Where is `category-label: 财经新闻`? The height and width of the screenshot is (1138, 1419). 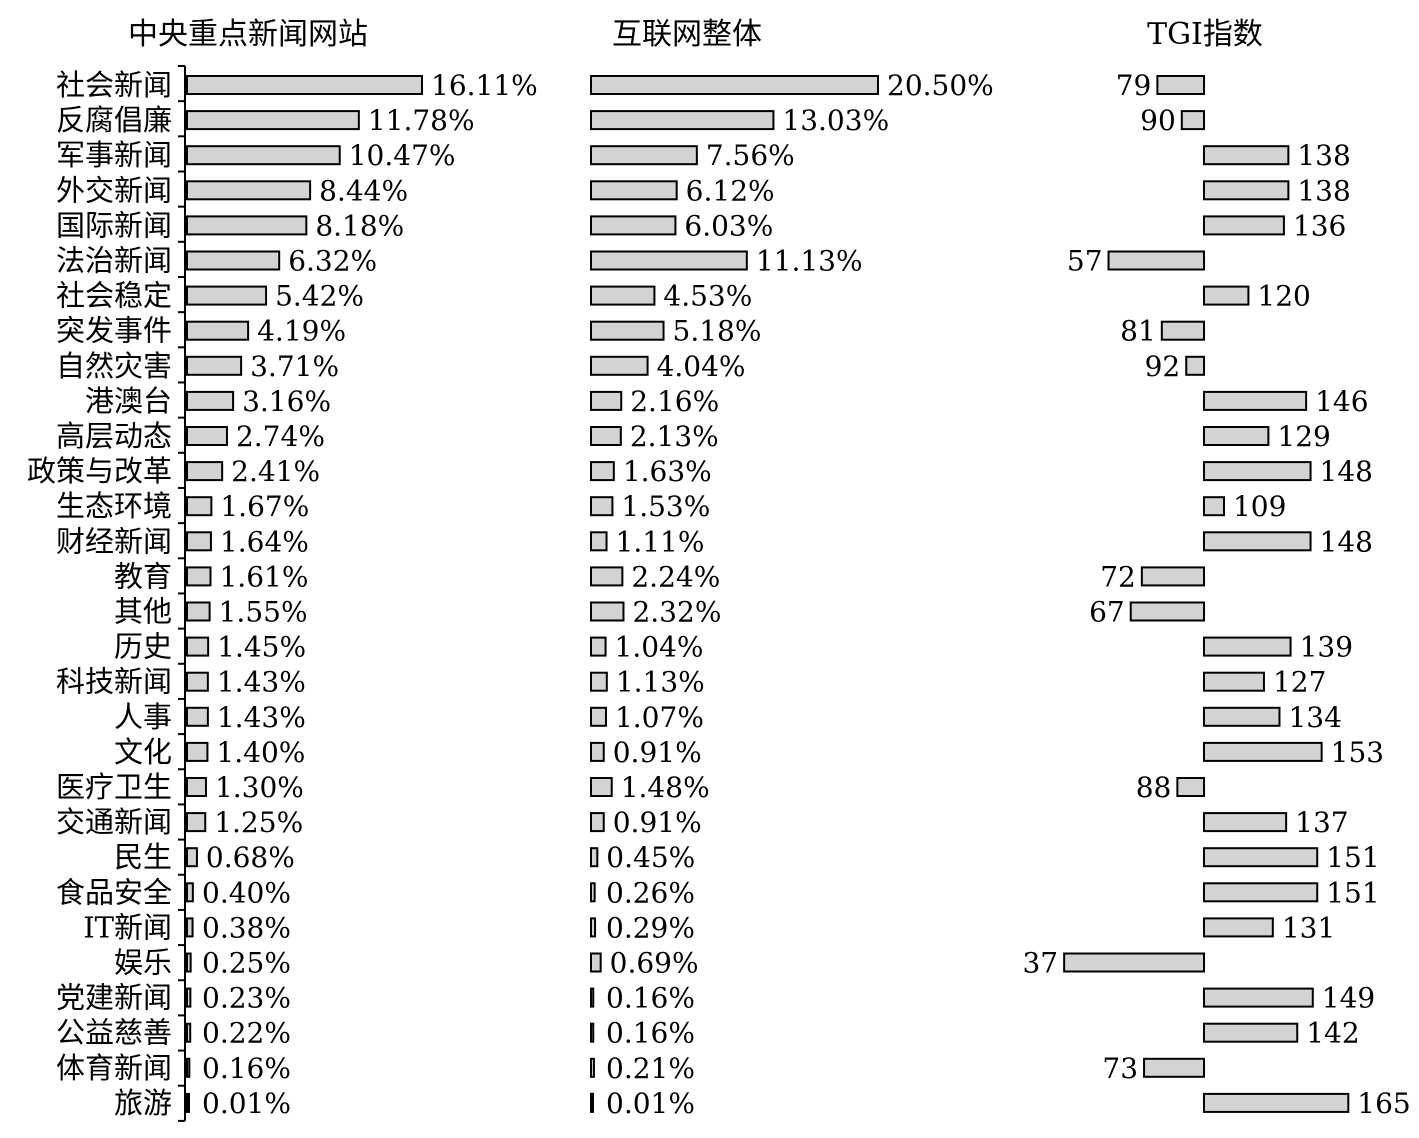
category-label: 财经新闻 is located at coordinates (114, 541).